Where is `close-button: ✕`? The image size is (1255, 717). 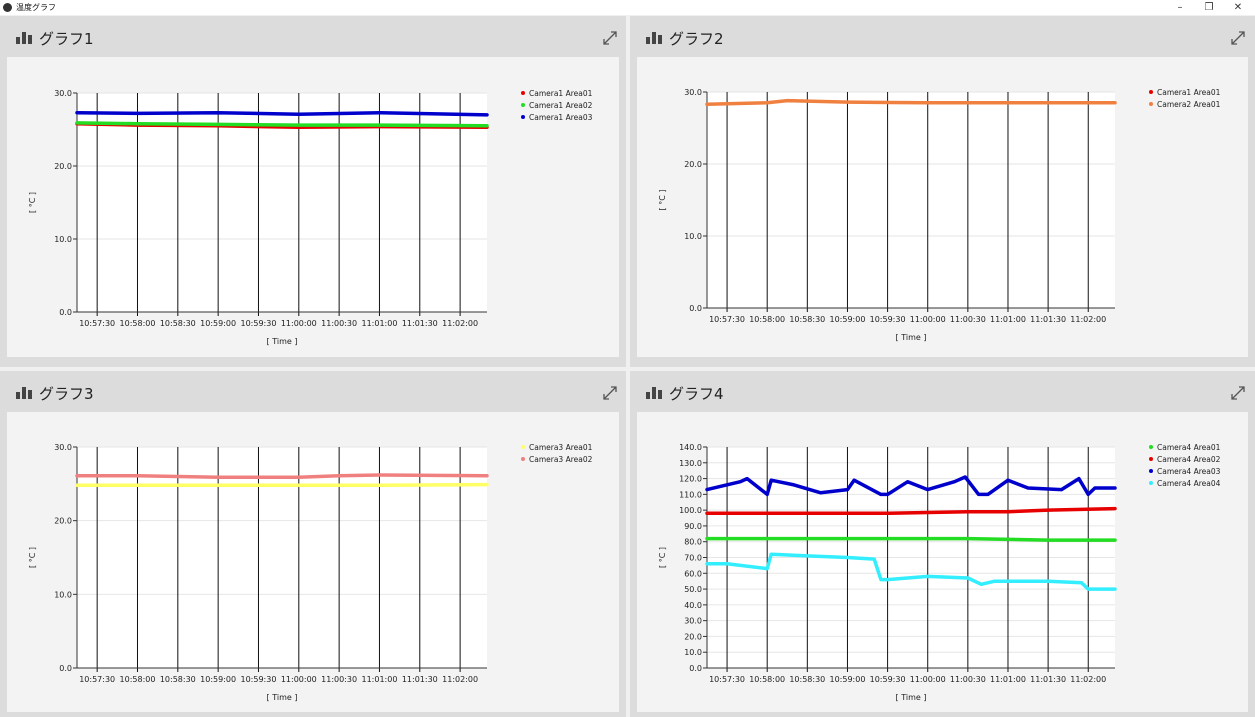 close-button: ✕ is located at coordinates (1238, 7).